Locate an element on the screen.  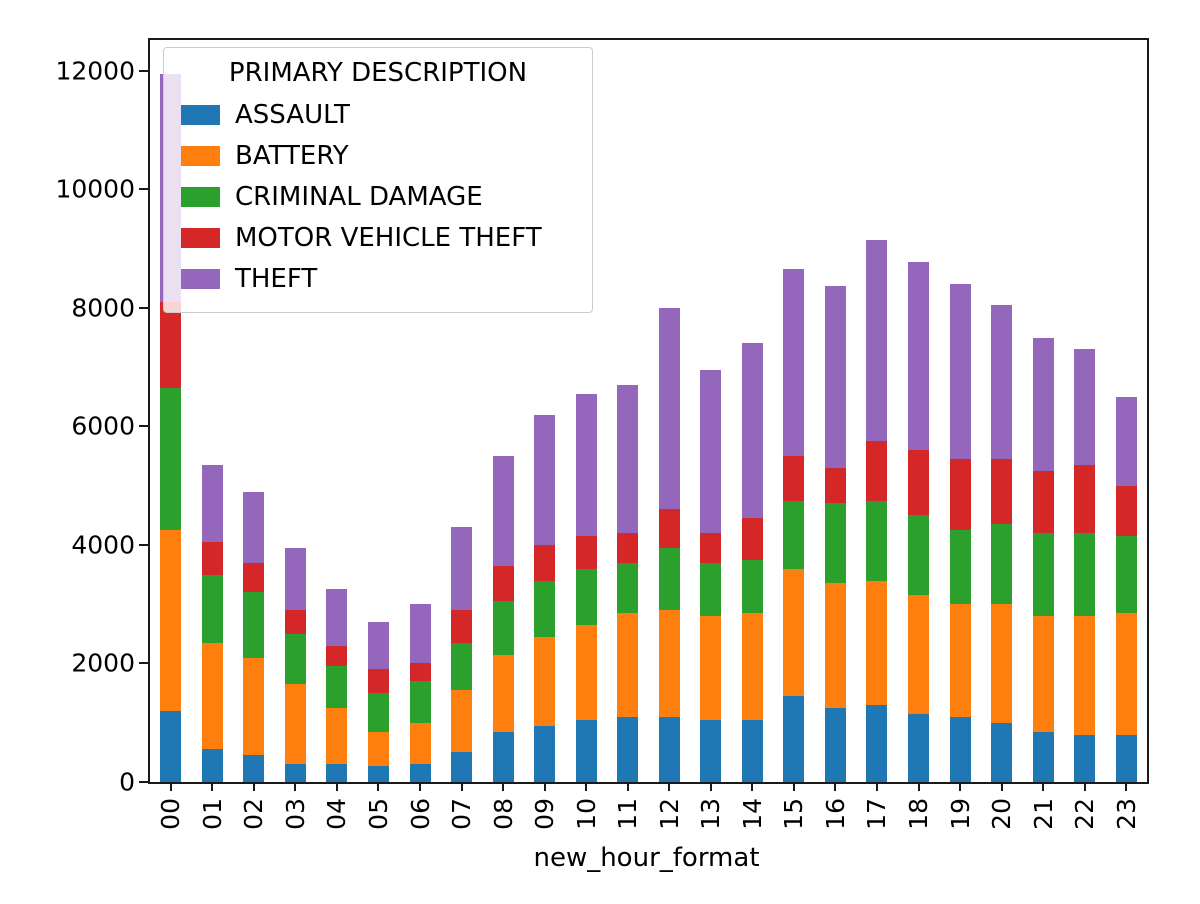
bar-segment-16-motor-vehicle-theft is located at coordinates (835, 485).